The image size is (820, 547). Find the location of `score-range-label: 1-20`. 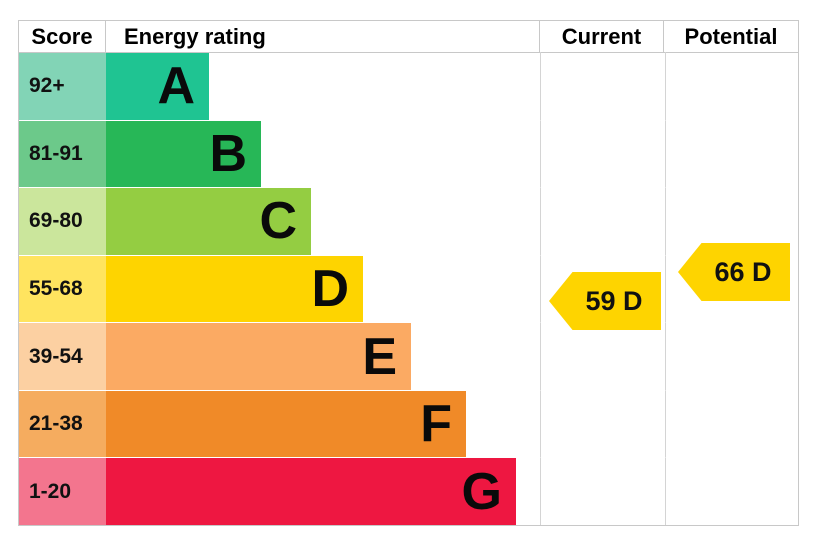

score-range-label: 1-20 is located at coordinates (62, 492).